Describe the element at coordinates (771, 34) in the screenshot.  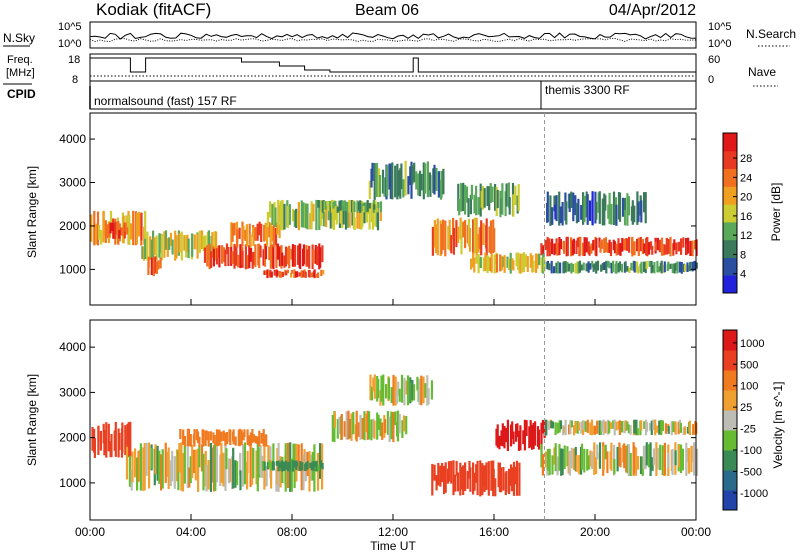
I see `nsearch-label: N.Search` at that location.